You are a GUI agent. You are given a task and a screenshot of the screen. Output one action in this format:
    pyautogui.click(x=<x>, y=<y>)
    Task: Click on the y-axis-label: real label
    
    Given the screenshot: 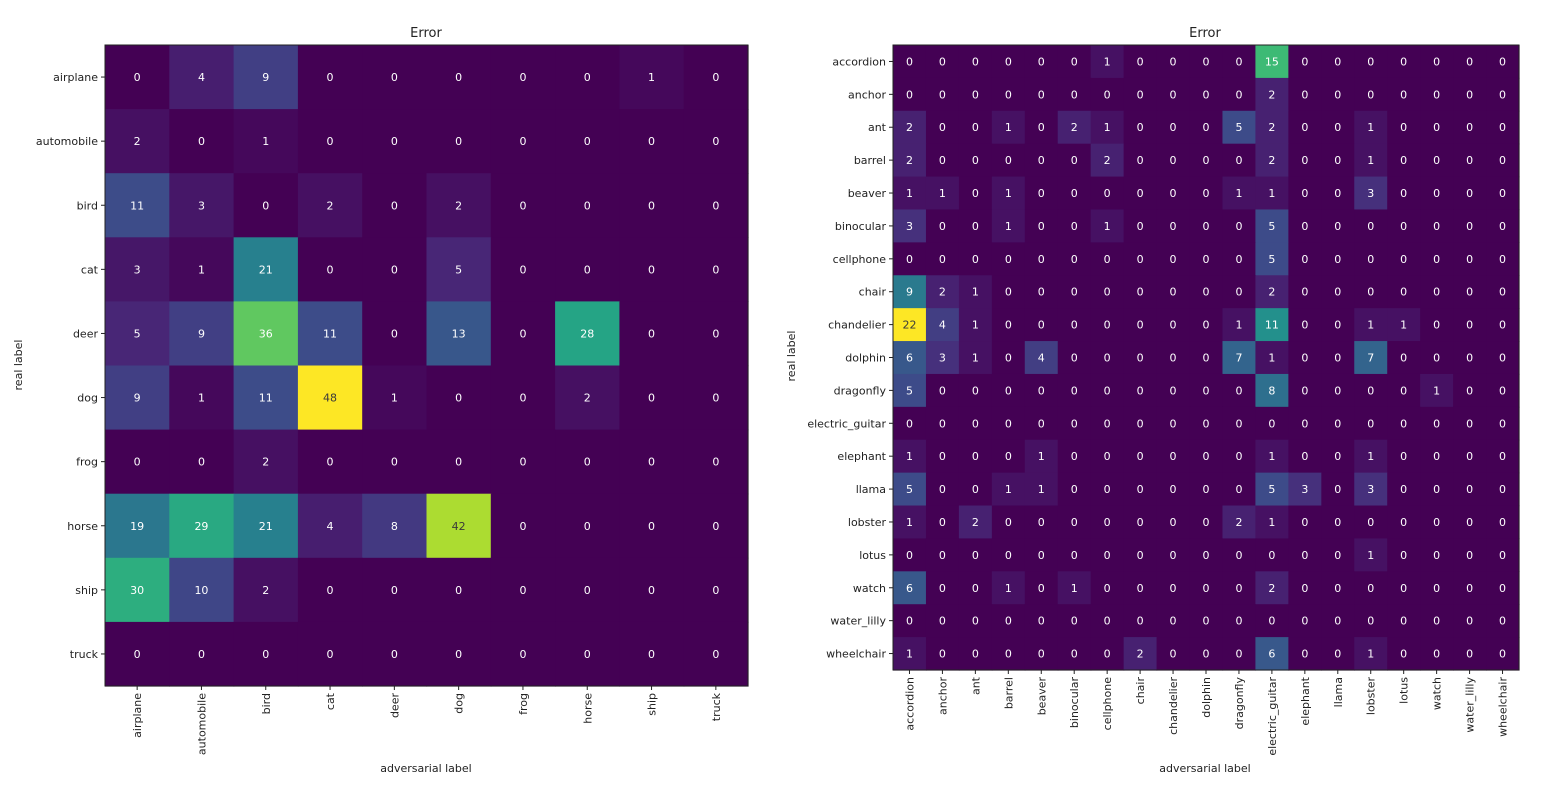 What is the action you would take?
    pyautogui.click(x=18, y=365)
    